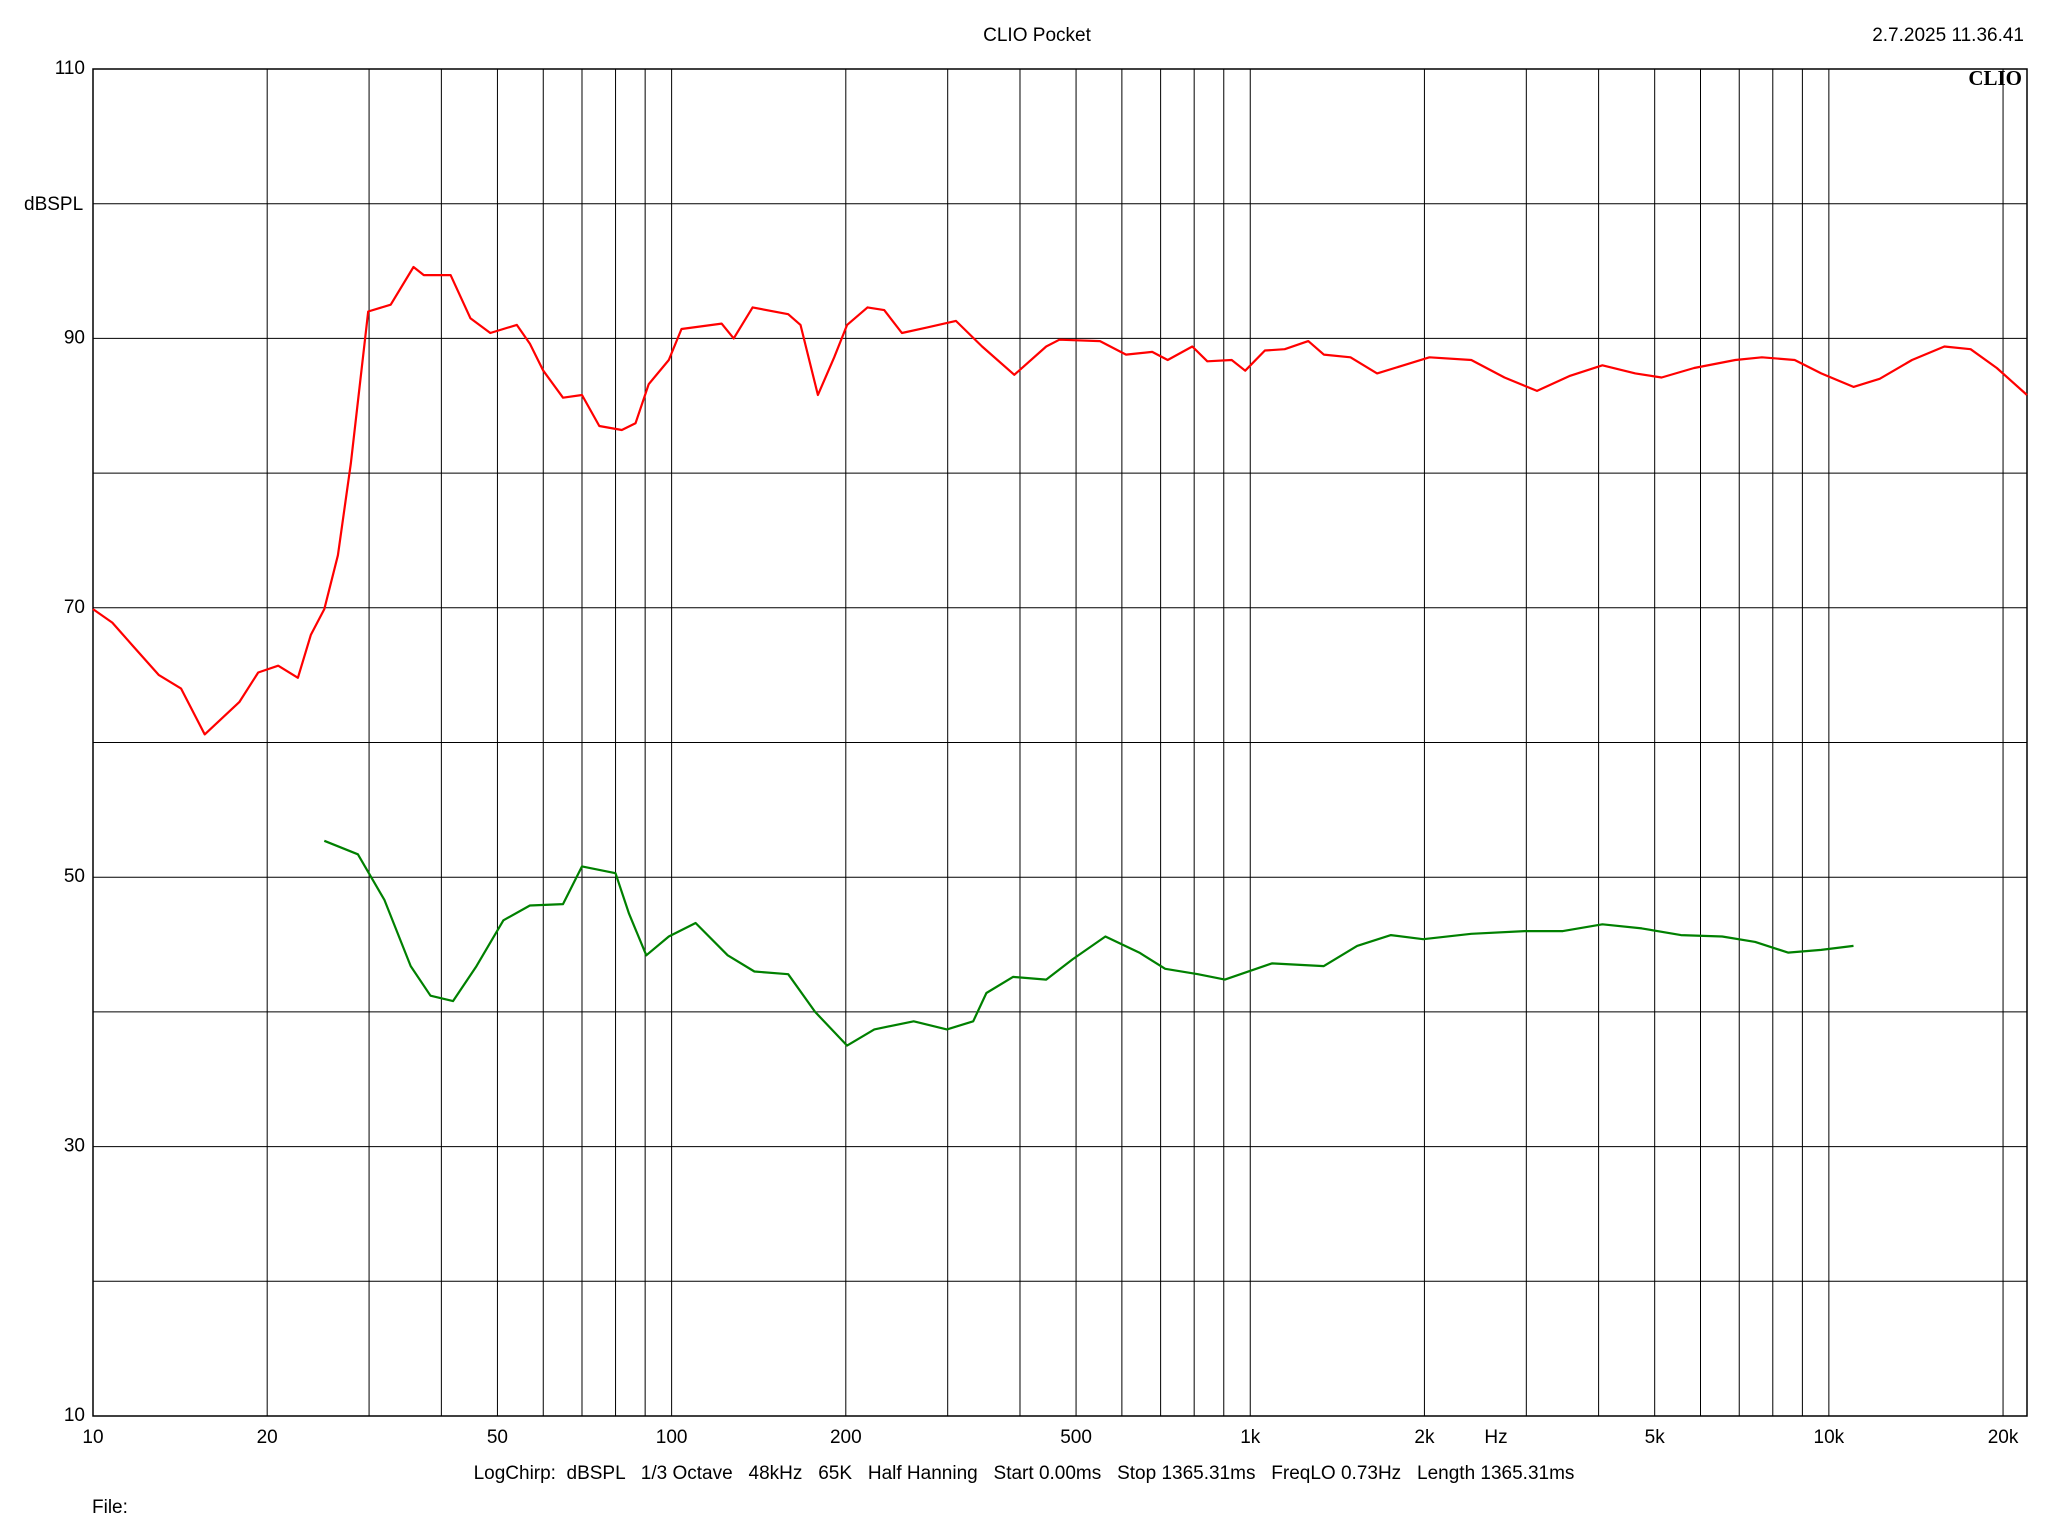  I want to click on x-tick-label: 500, so click(1076, 1437).